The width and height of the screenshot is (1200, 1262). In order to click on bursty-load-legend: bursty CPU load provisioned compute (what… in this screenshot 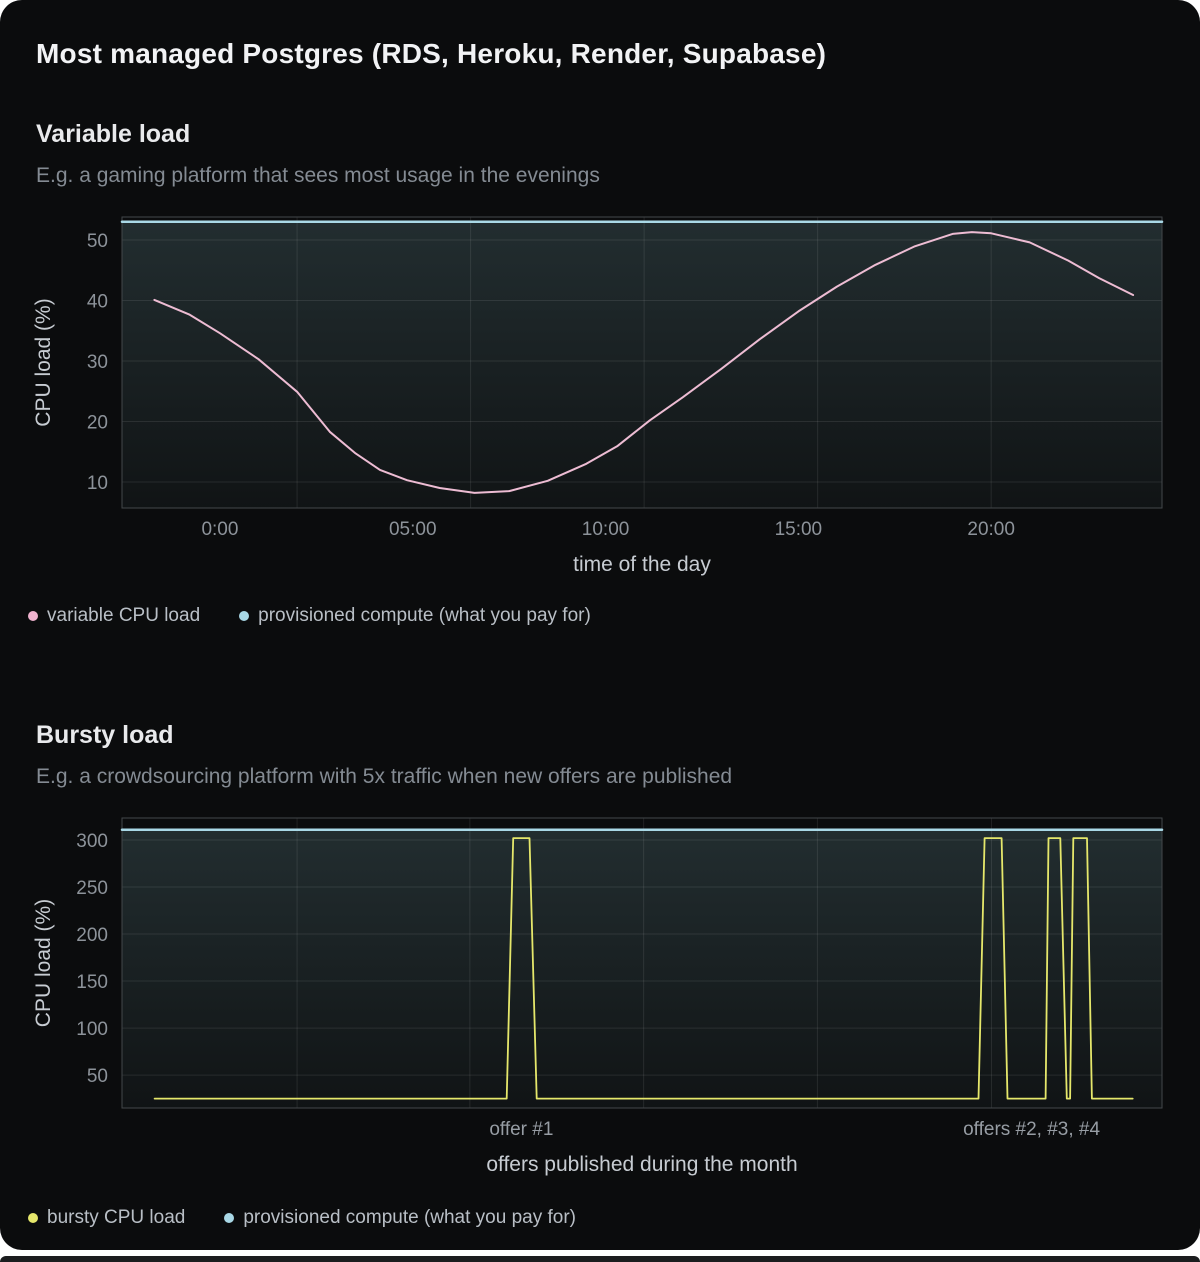, I will do `click(302, 1218)`.